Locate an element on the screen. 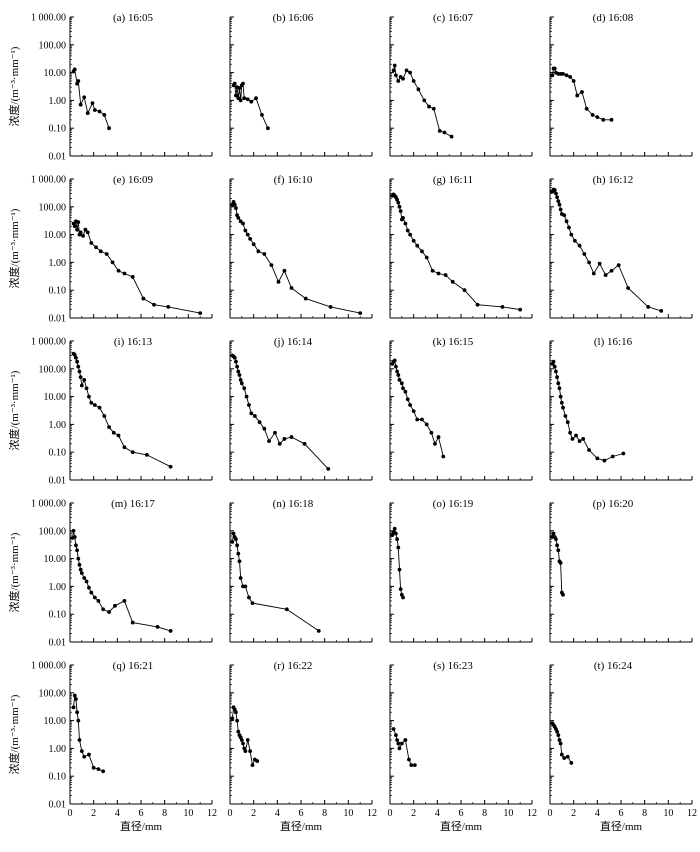 This screenshot has width=700, height=852. subplot-8: (h) 16:12 is located at coordinates (621, 246).